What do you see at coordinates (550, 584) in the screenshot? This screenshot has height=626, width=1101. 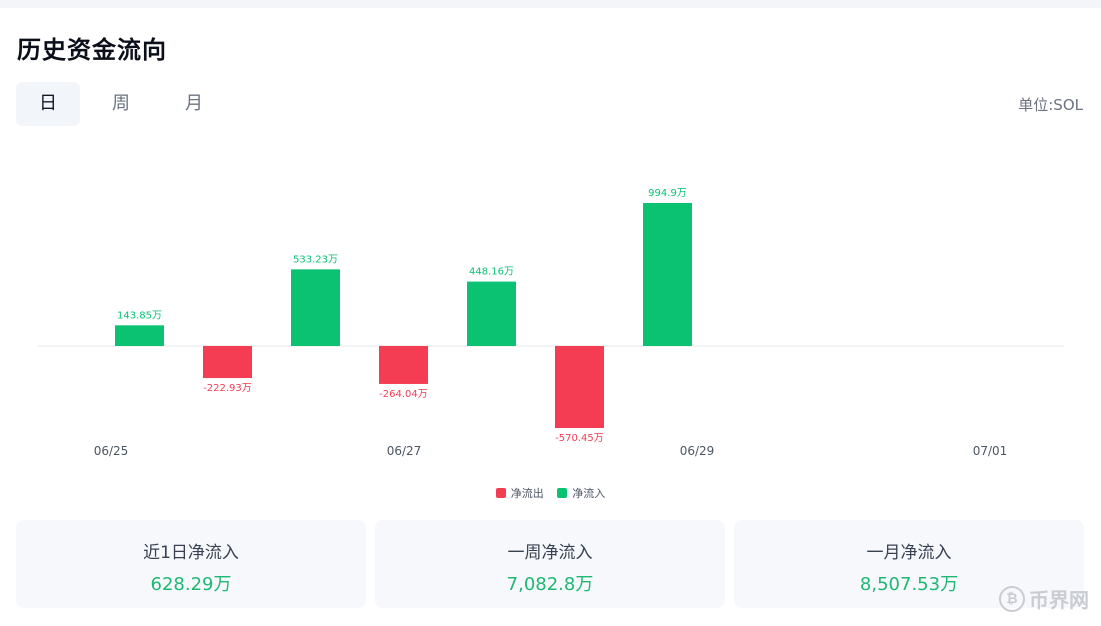 I see `summary-value-week: 7,082.8万` at bounding box center [550, 584].